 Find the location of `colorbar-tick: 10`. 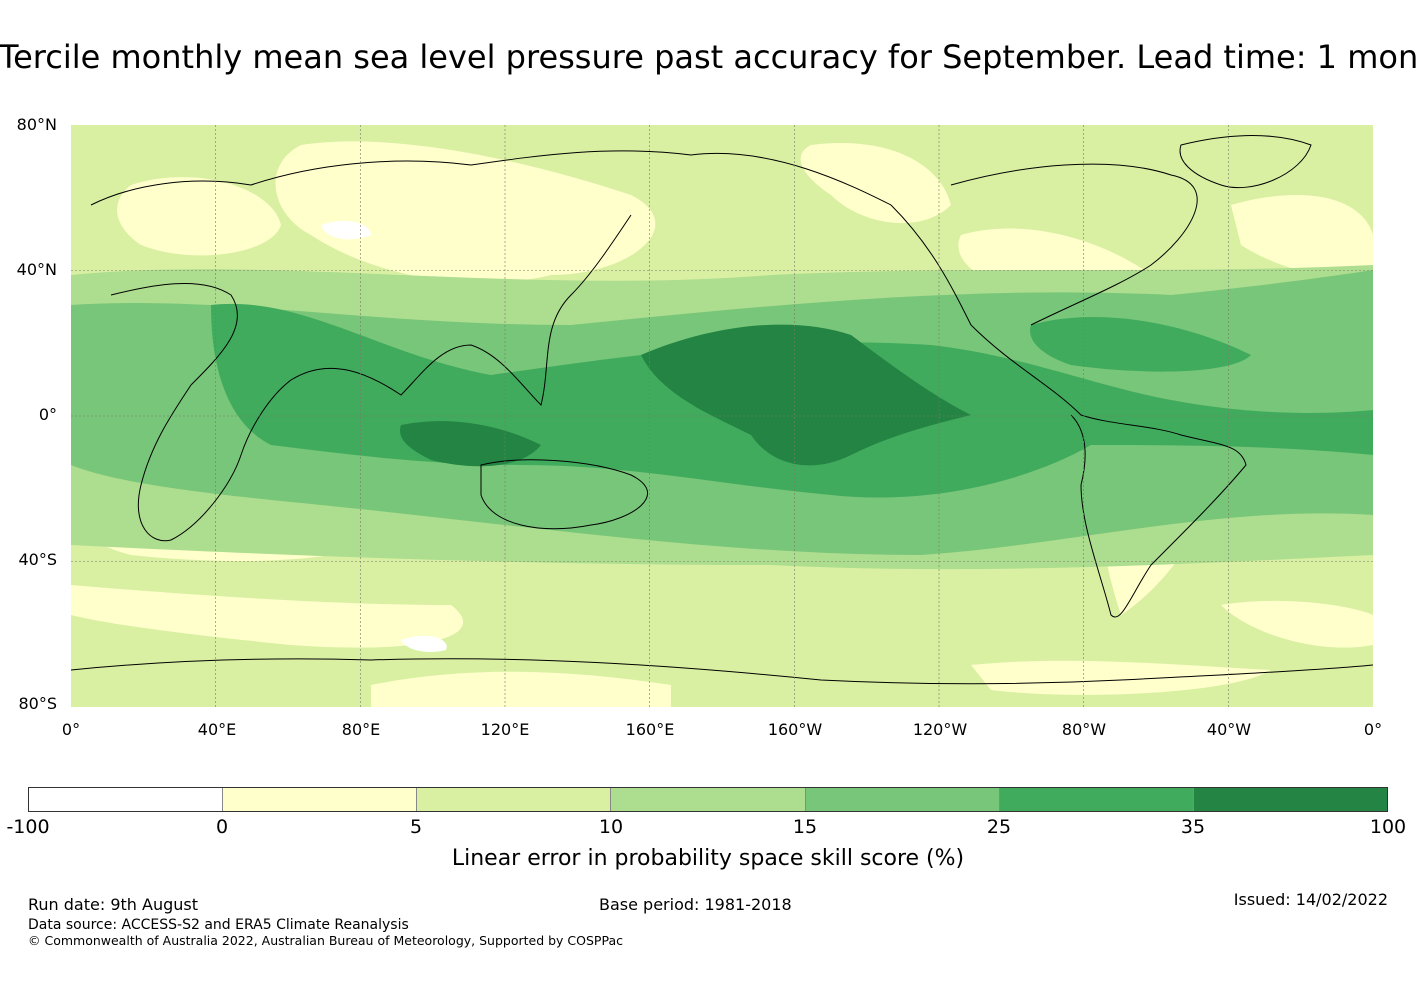

colorbar-tick: 10 is located at coordinates (611, 827).